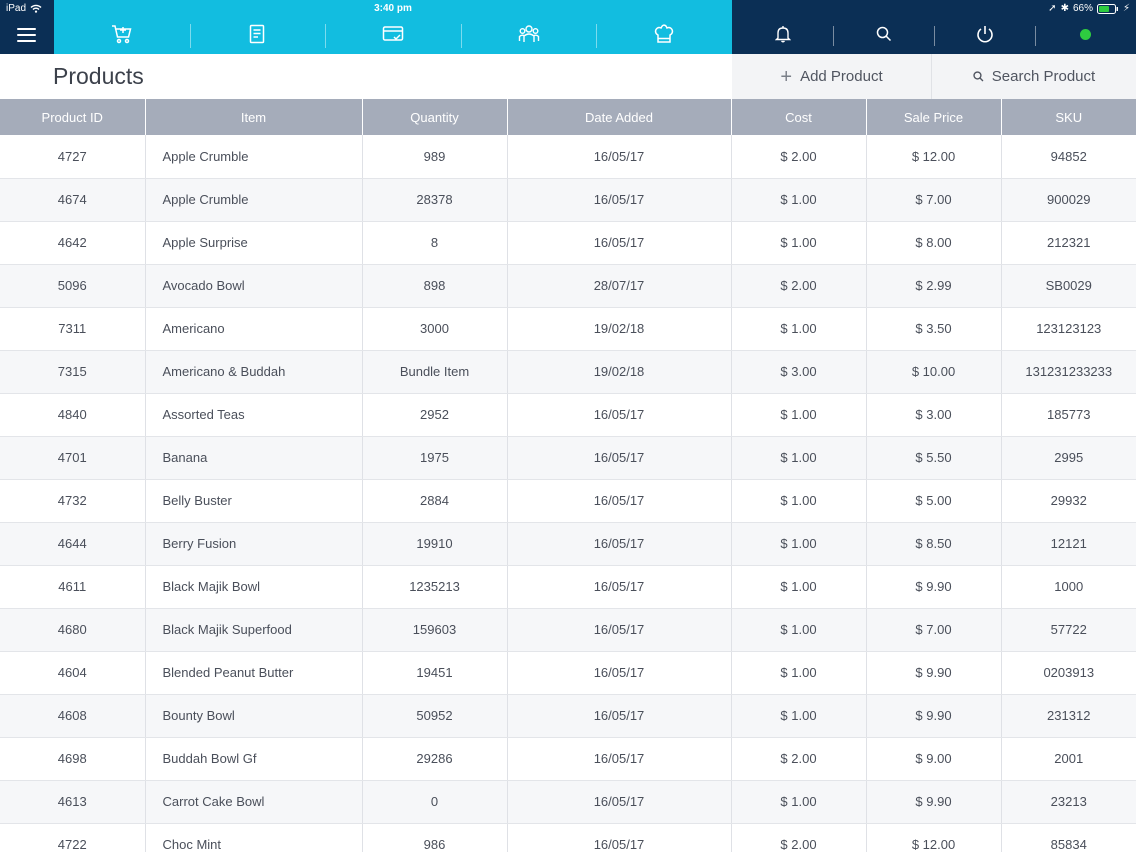  Describe the element at coordinates (73, 673) in the screenshot. I see `cell-product-id: 4604` at that location.